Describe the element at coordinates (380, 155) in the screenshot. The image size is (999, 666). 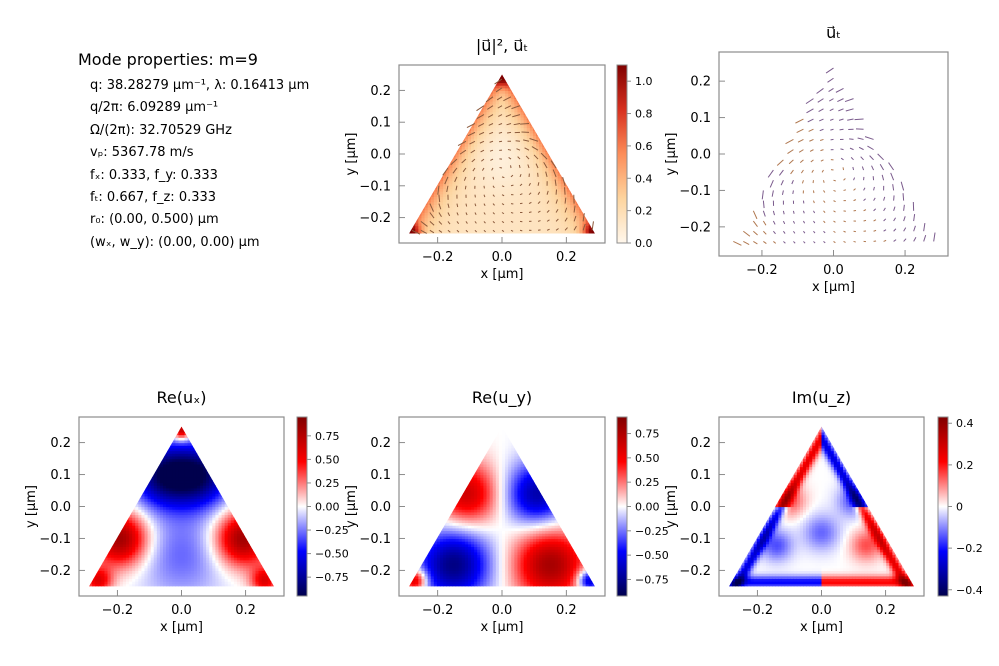
I see `y-tick-label: 0.0` at that location.